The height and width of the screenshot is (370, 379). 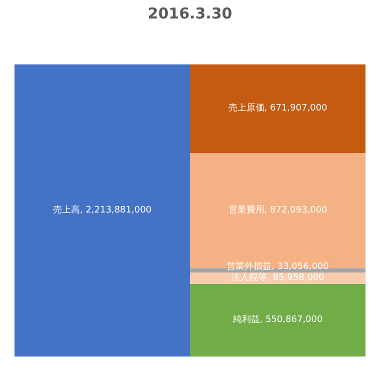 What do you see at coordinates (102, 210) in the screenshot?
I see `data-label: 売上高, 2,213,881,000` at bounding box center [102, 210].